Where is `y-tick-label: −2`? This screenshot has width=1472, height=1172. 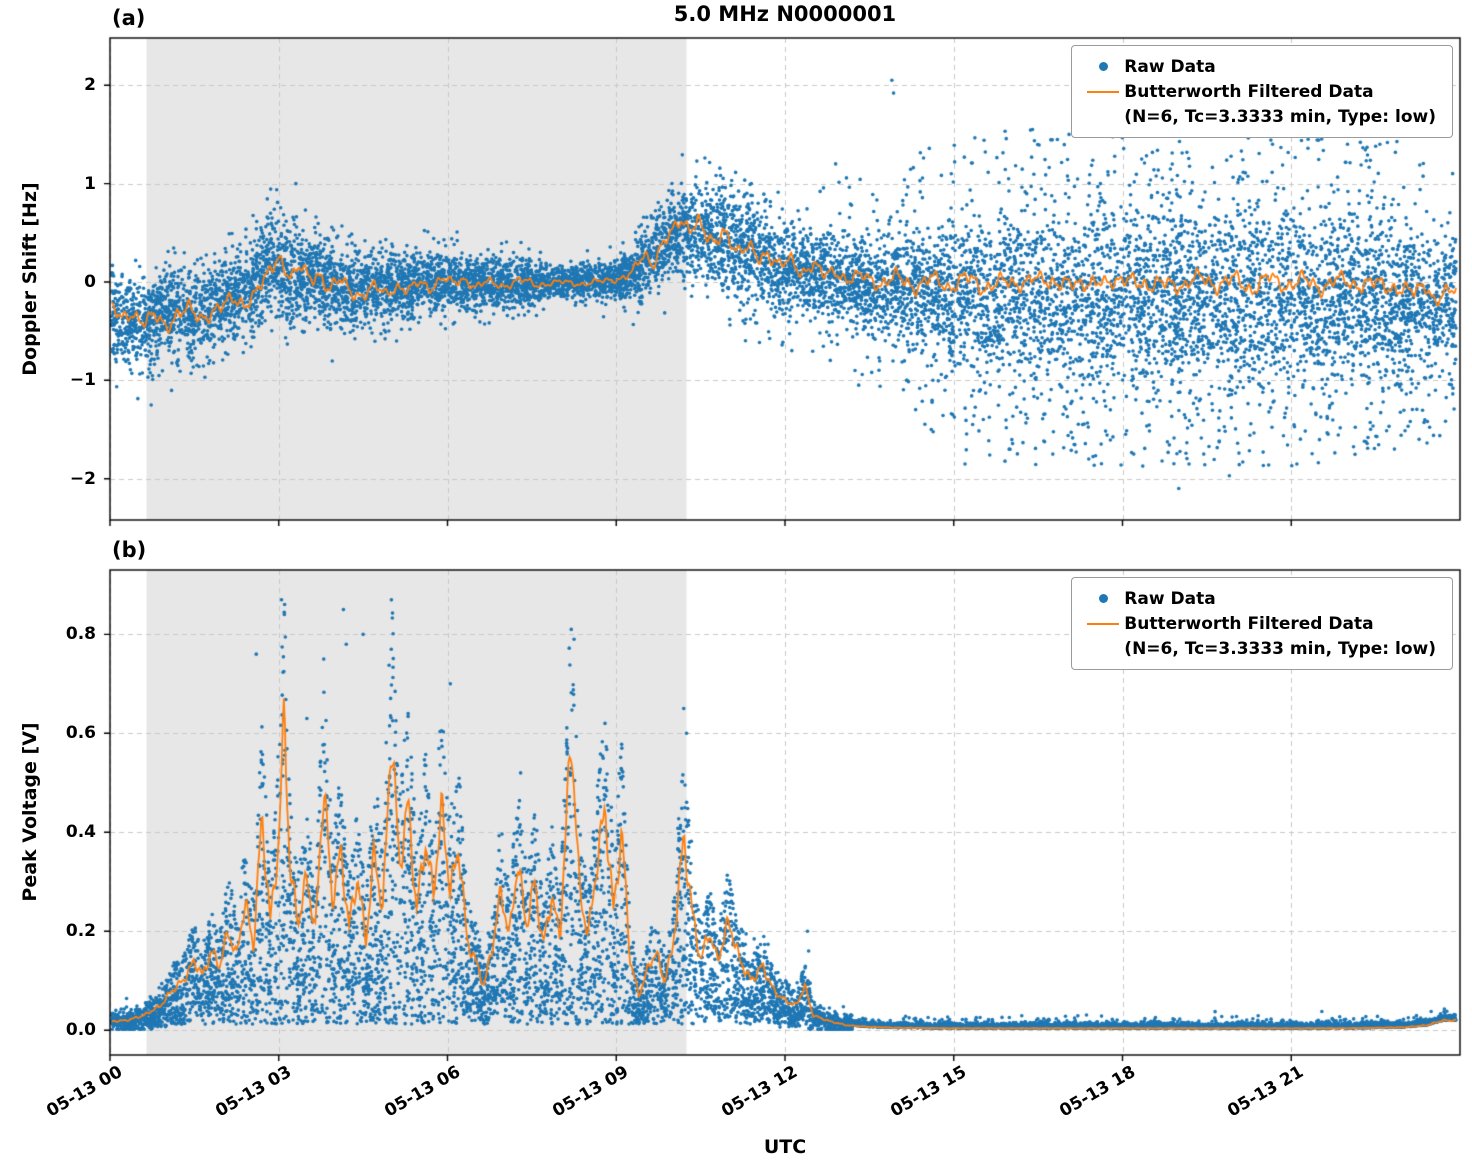
y-tick-label: −2 is located at coordinates (82, 478).